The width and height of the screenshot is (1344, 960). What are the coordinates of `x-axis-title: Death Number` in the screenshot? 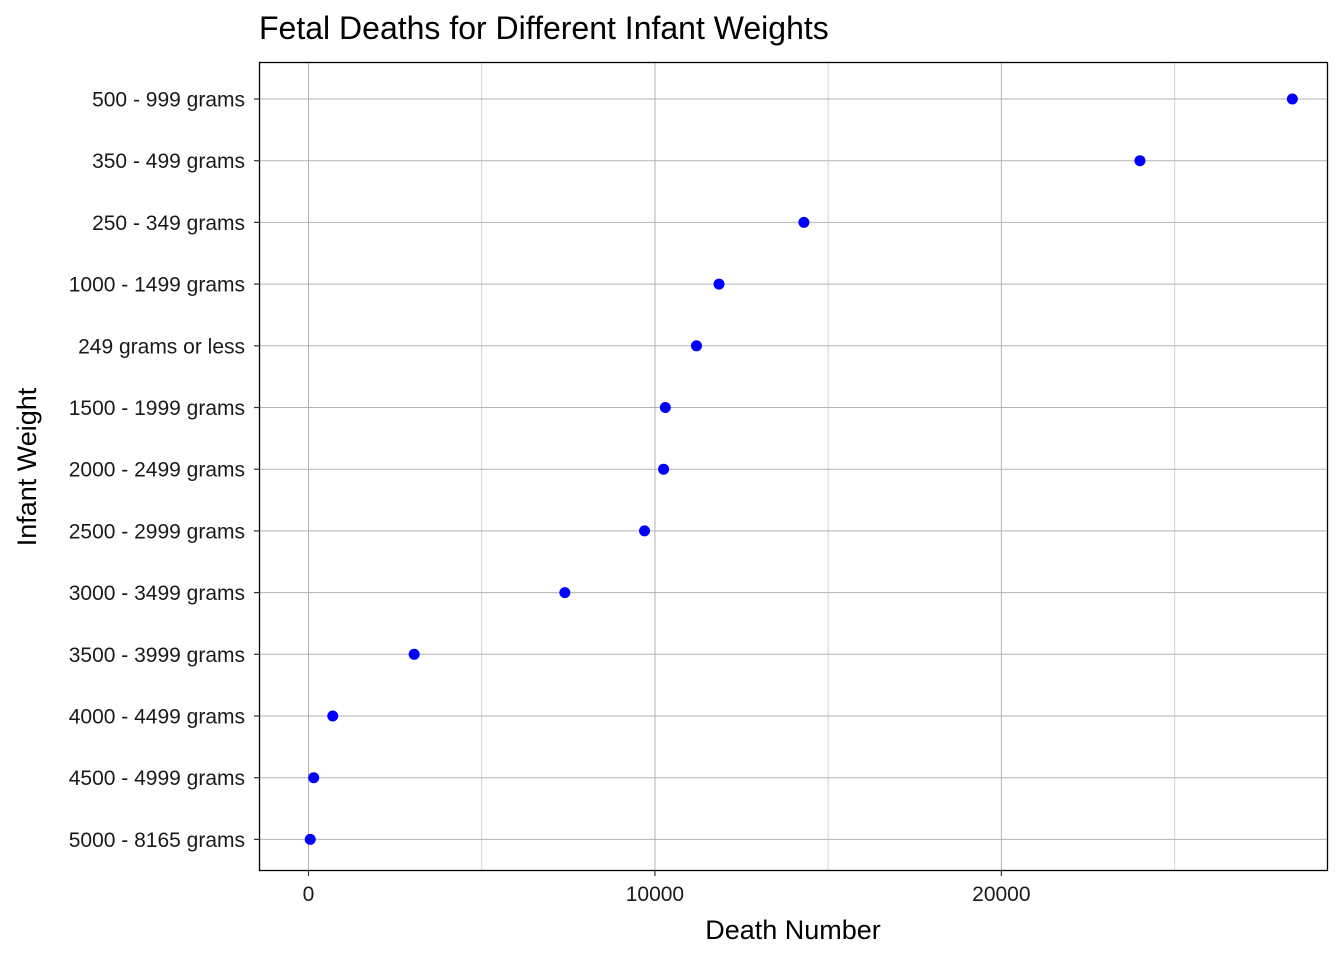 It's located at (793, 930).